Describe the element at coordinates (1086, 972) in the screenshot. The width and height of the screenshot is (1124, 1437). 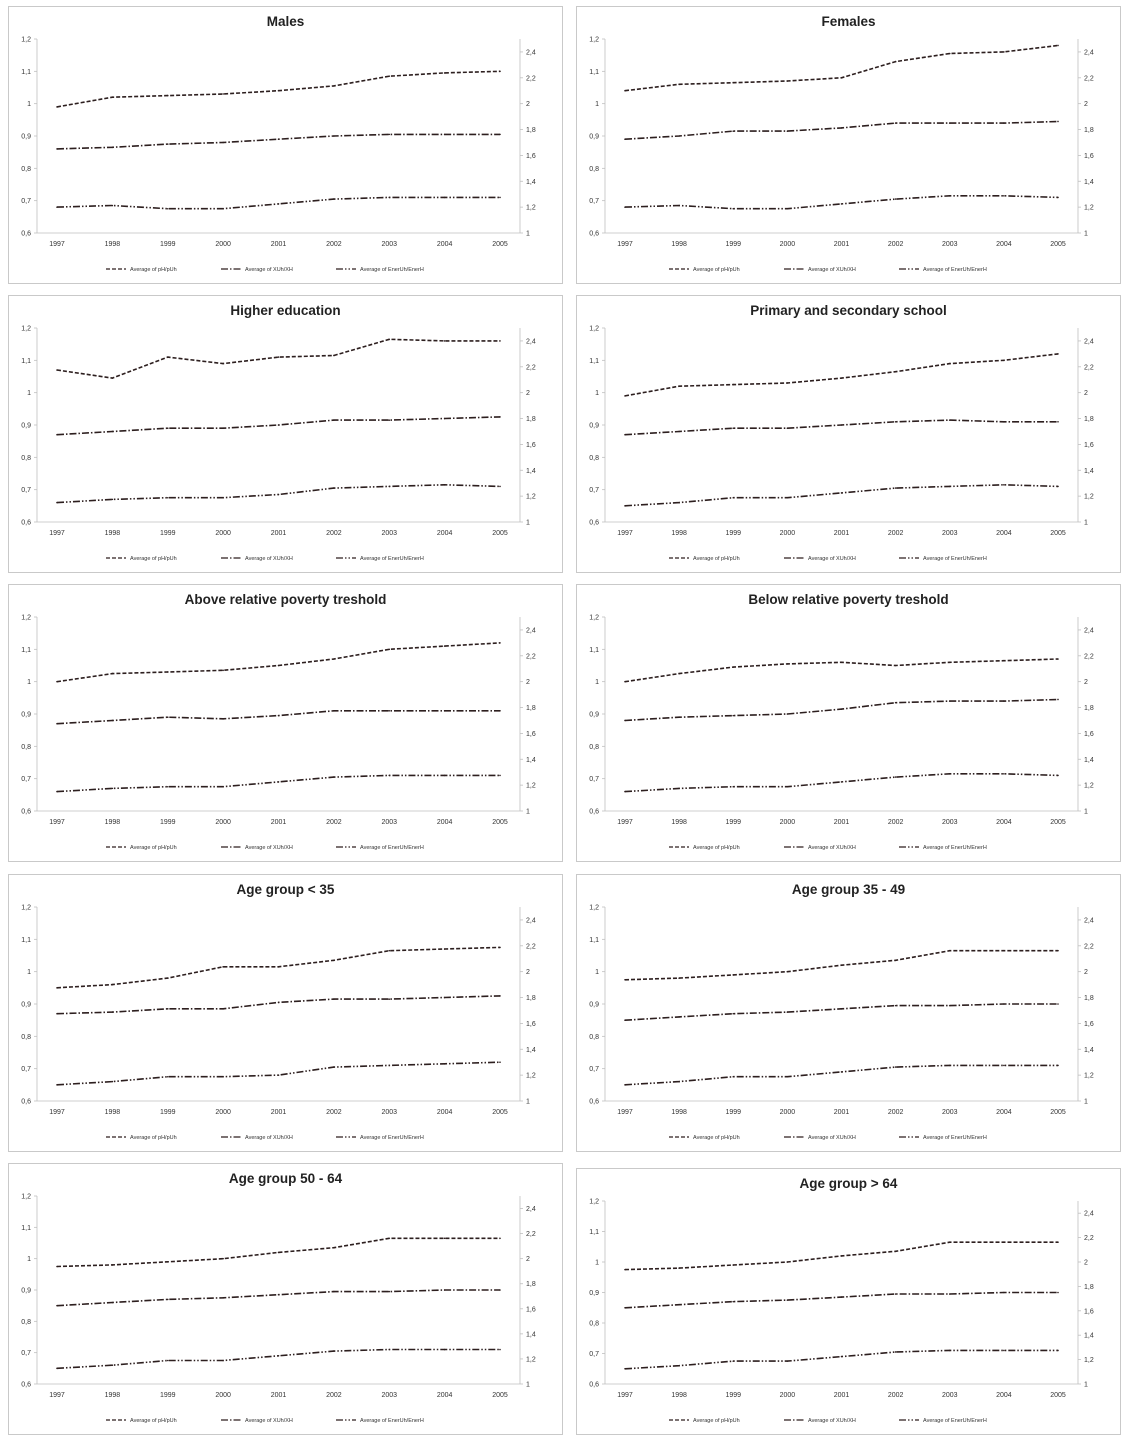
I see `y2-tick-label: 2` at that location.